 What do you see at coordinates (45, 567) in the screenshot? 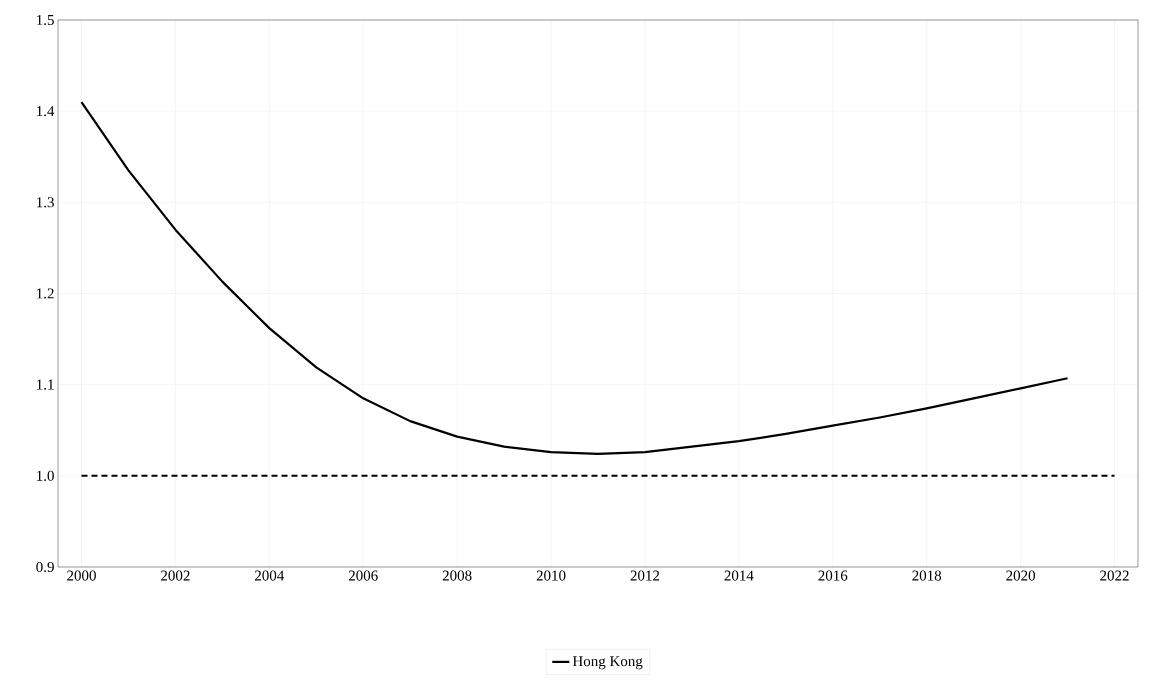
I see `y-tick-label: 0.9` at bounding box center [45, 567].